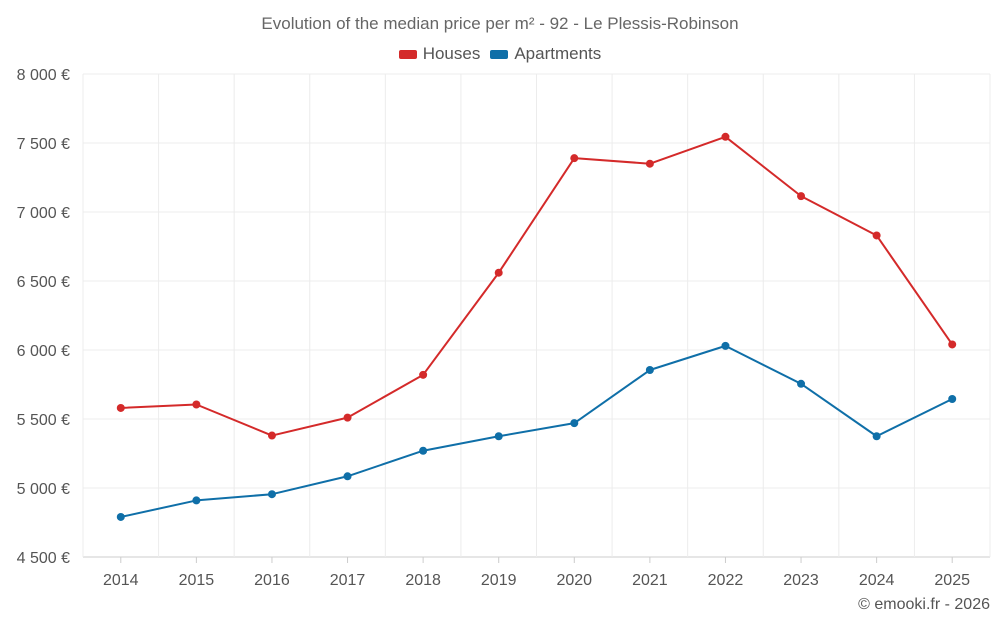  What do you see at coordinates (726, 580) in the screenshot?
I see `x-tick-label: 2022` at bounding box center [726, 580].